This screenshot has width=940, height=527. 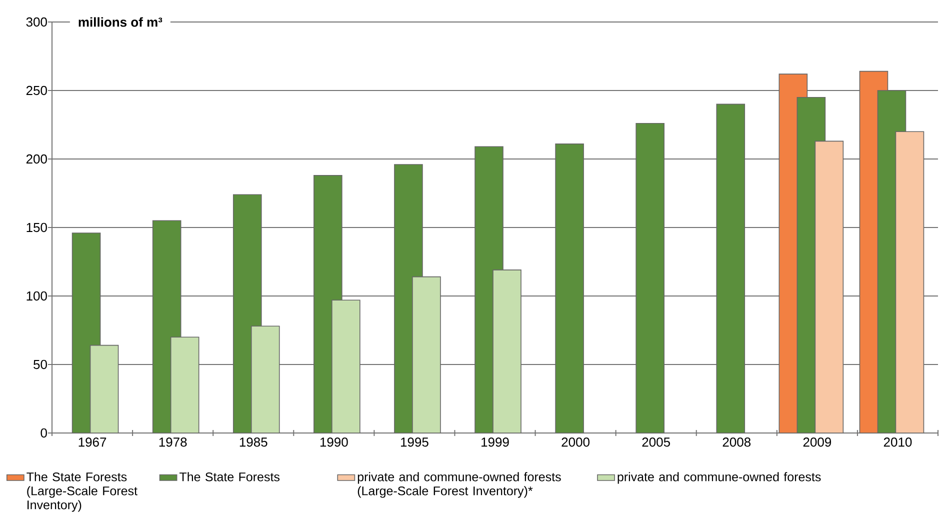 I want to click on y-tick-label: 100, so click(x=36, y=296).